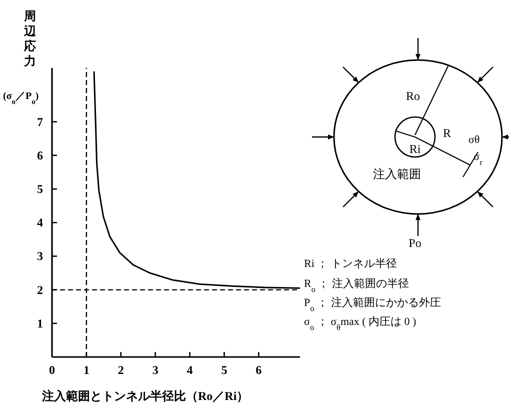 The width and height of the screenshot is (509, 409). What do you see at coordinates (397, 174) in the screenshot?
I see `text: 注入範囲` at bounding box center [397, 174].